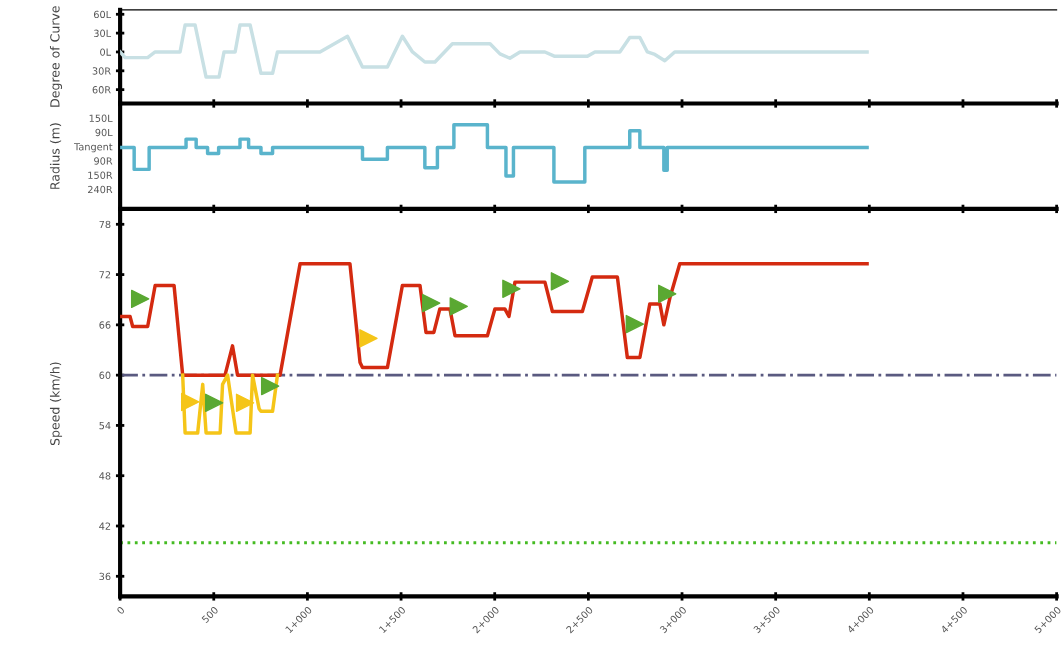  I want to click on y-tick-label: 60R, so click(101, 90).